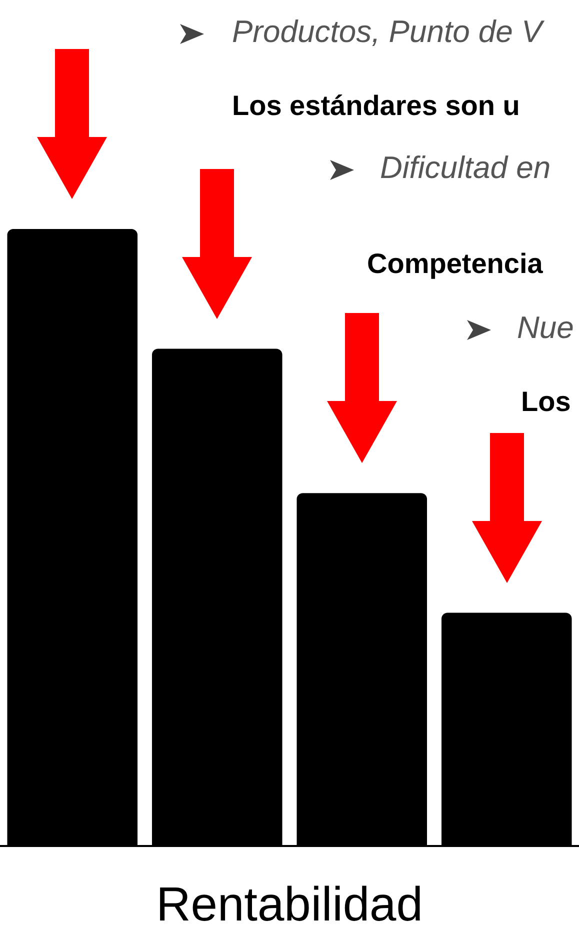  I want to click on annotation: Nue, so click(545, 328).